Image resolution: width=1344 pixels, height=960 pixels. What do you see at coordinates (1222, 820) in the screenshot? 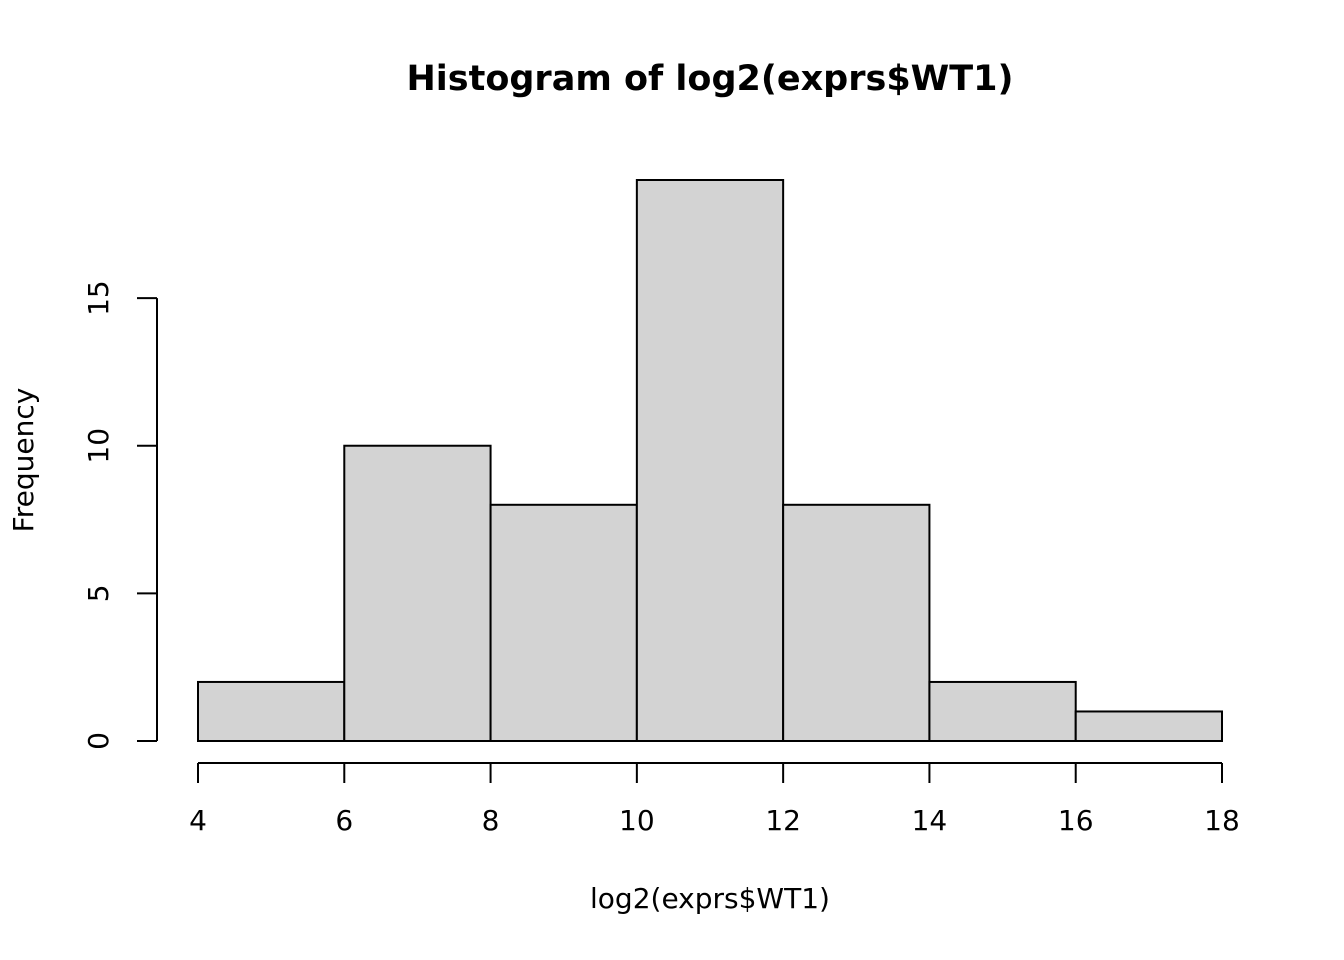
I see `x-tick-label: 18` at bounding box center [1222, 820].